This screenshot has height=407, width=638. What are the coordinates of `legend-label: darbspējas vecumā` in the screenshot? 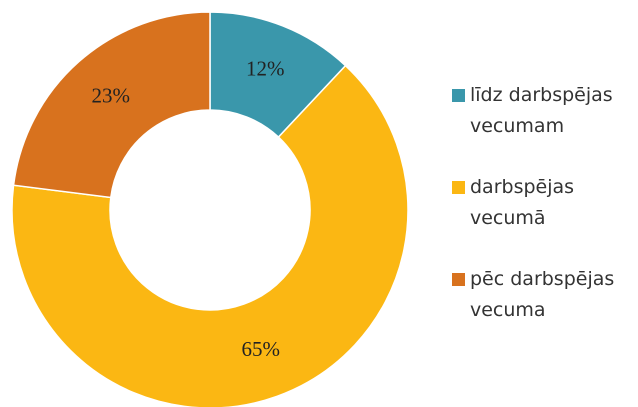 It's located at (522, 202).